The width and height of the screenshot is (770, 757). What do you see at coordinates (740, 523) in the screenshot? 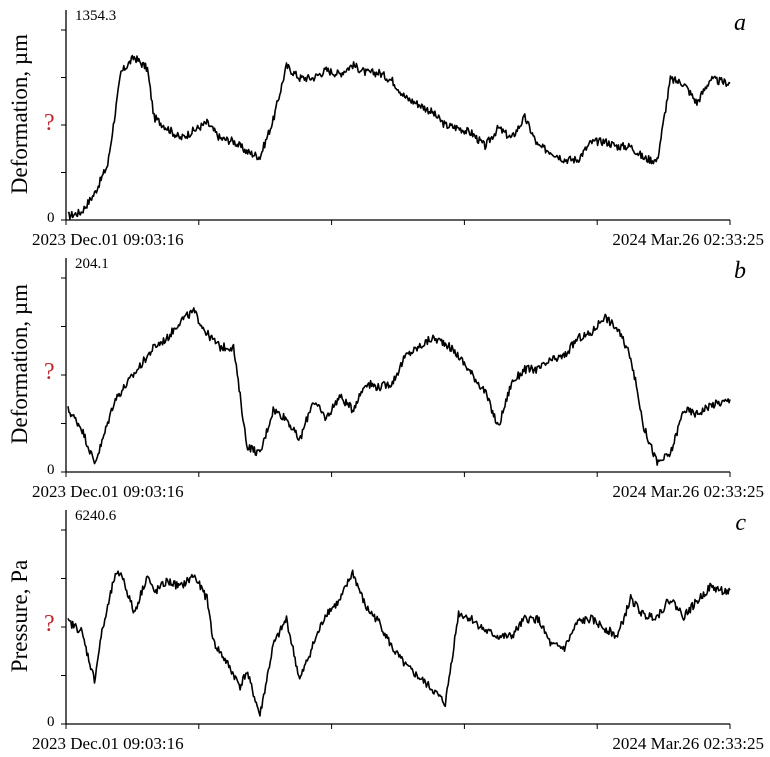
I see `panel-letter: c` at bounding box center [740, 523].